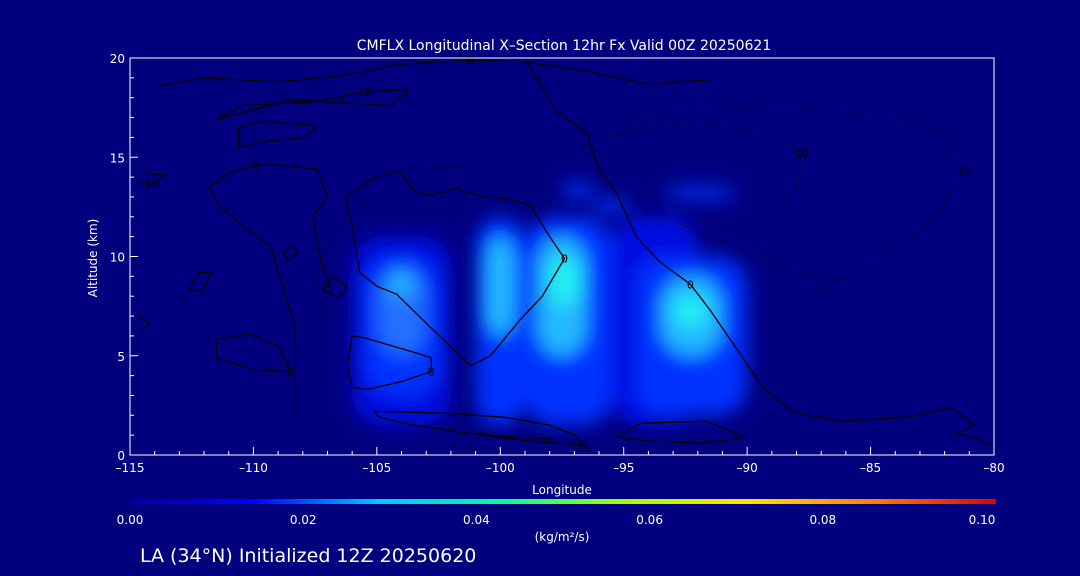 Image resolution: width=1080 pixels, height=576 pixels. I want to click on x-axis-label: Longitude, so click(562, 490).